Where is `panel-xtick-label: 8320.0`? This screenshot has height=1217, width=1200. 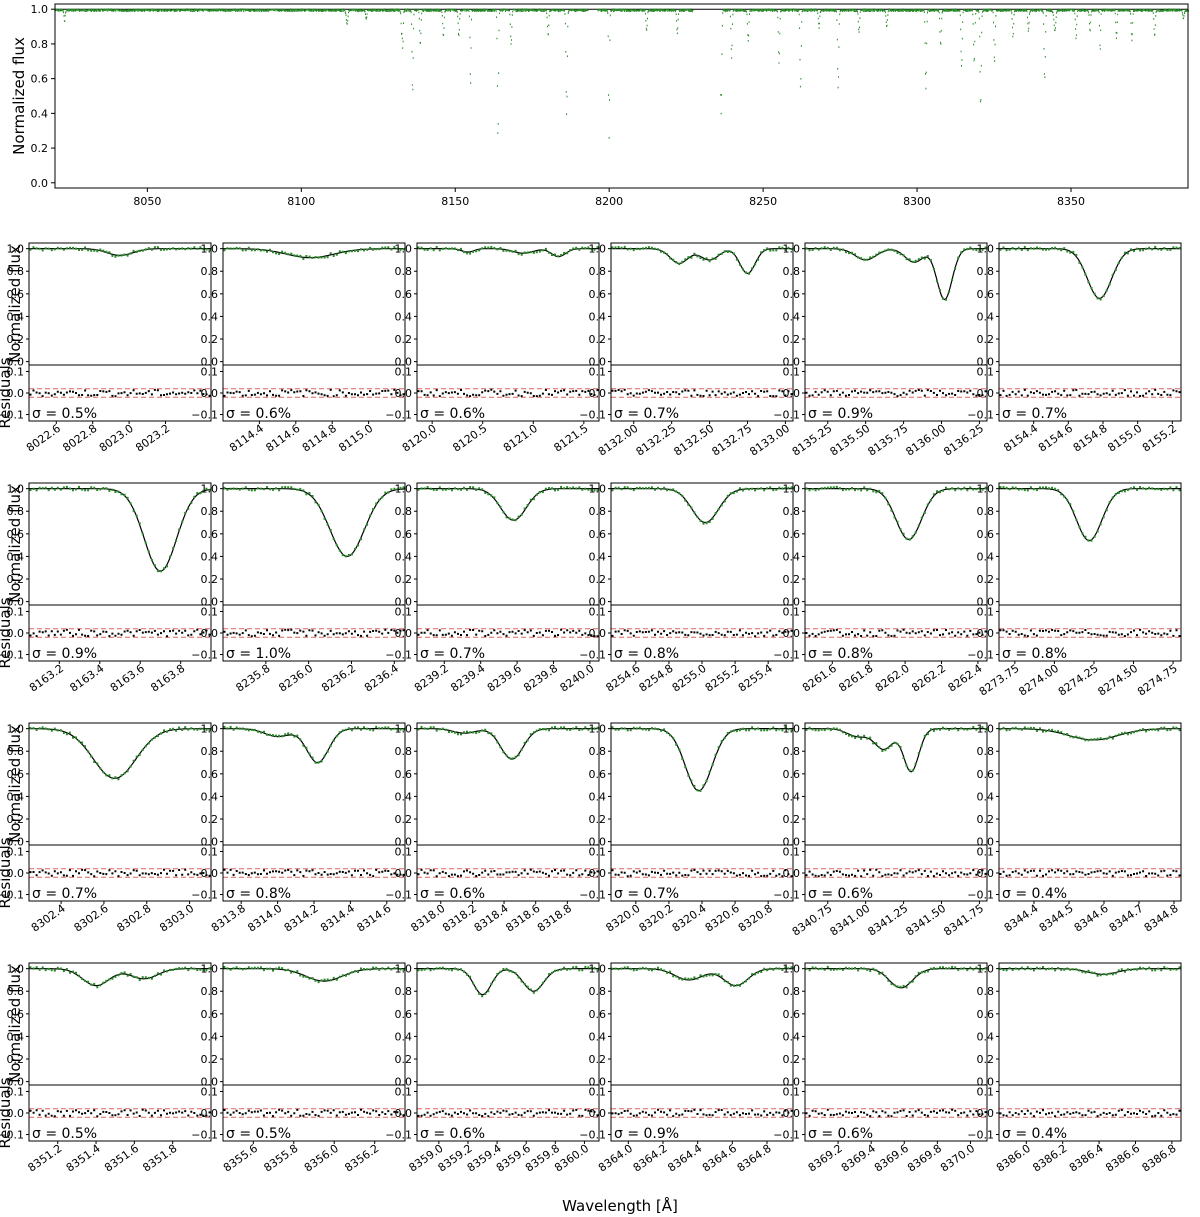
panel-xtick-label: 8320.0 is located at coordinates (623, 918).